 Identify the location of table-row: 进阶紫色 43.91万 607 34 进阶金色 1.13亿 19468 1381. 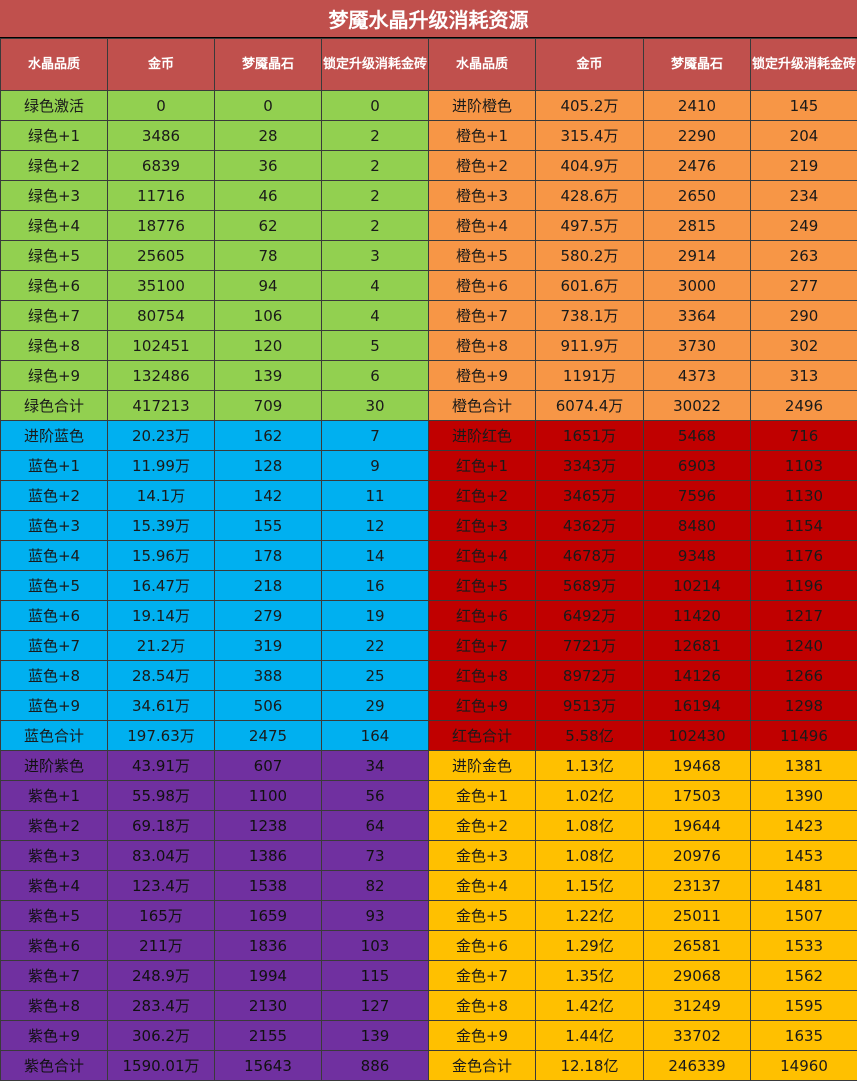
(428, 765).